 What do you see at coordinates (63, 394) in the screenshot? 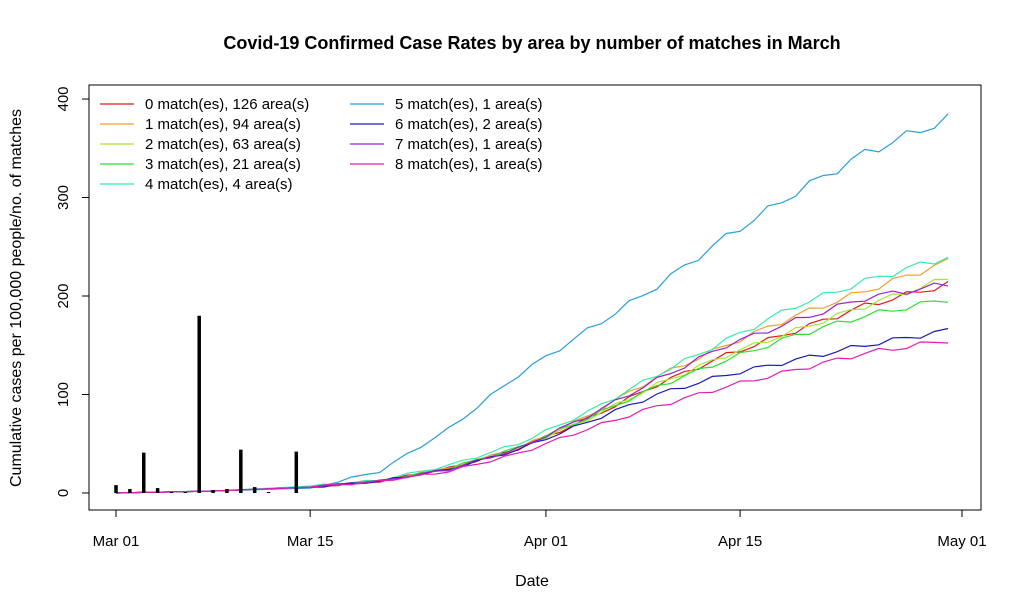
I see `y-tick-label: 100` at bounding box center [63, 394].